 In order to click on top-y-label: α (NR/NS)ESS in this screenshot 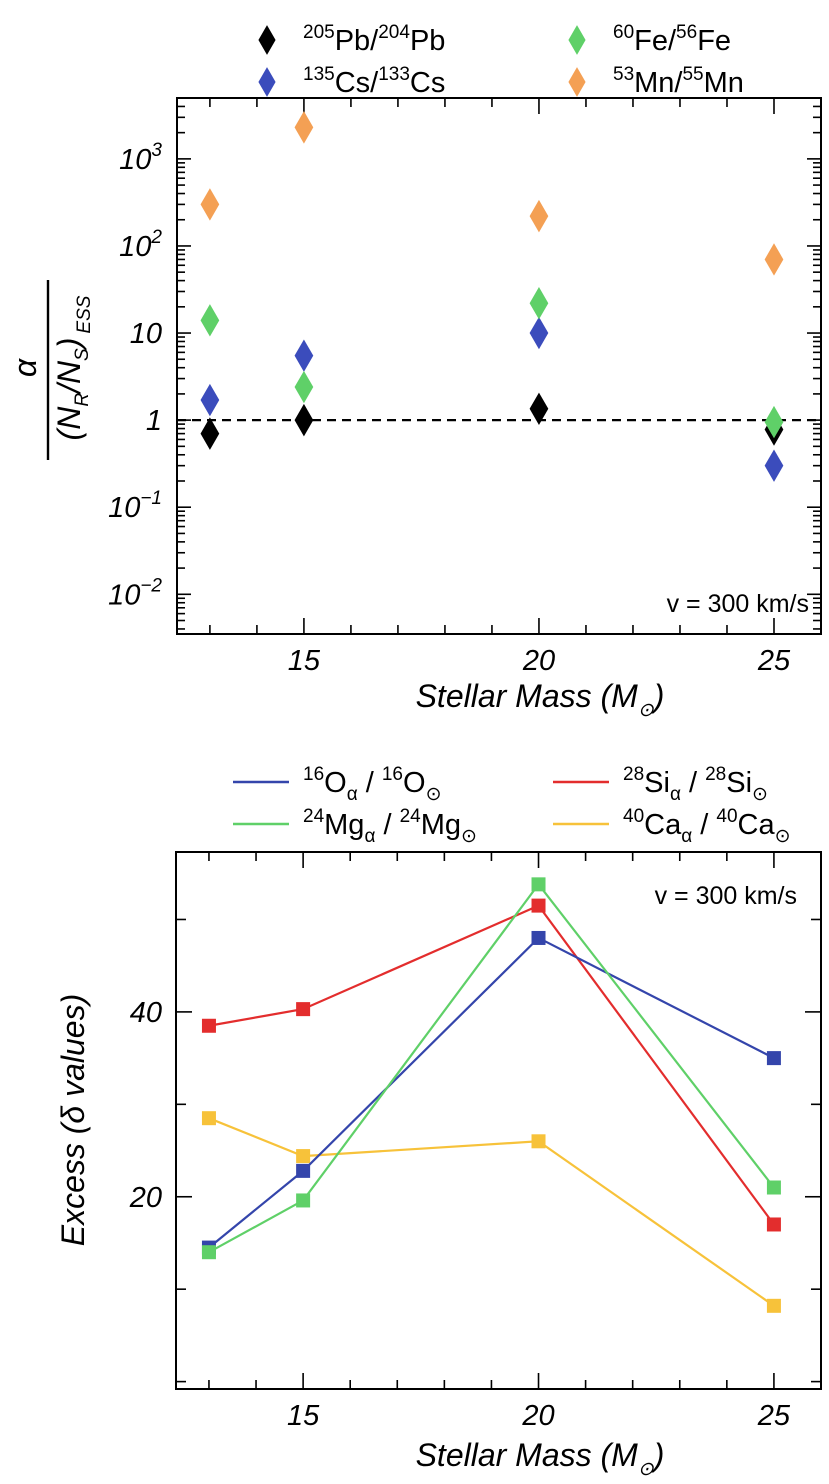, I will do `click(51, 370)`.